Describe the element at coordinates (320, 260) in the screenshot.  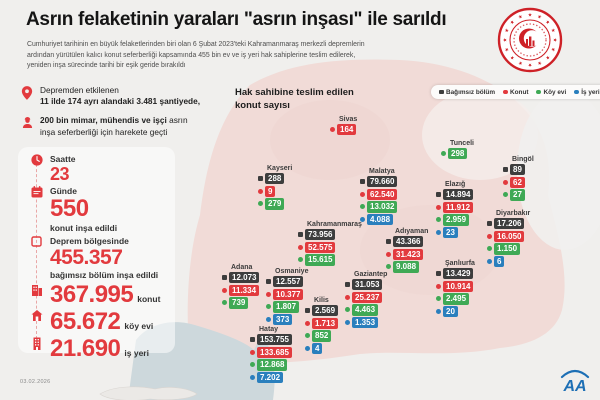
I see `badge-value: 15.615` at that location.